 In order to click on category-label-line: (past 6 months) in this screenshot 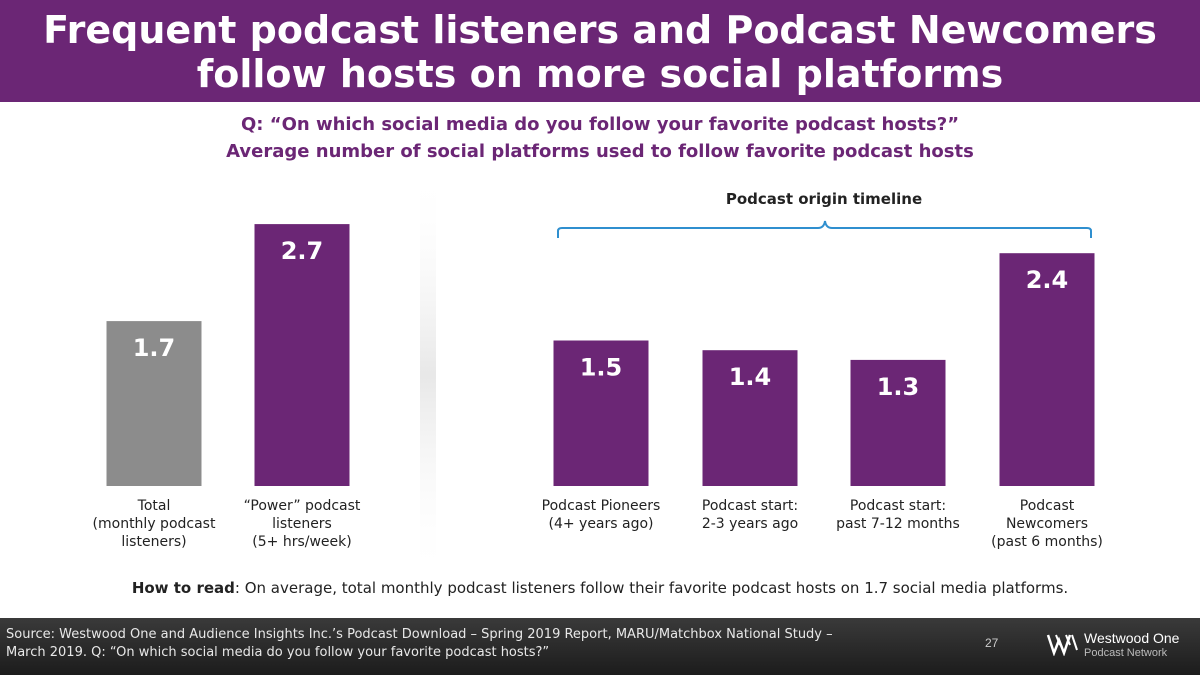, I will do `click(1047, 542)`.